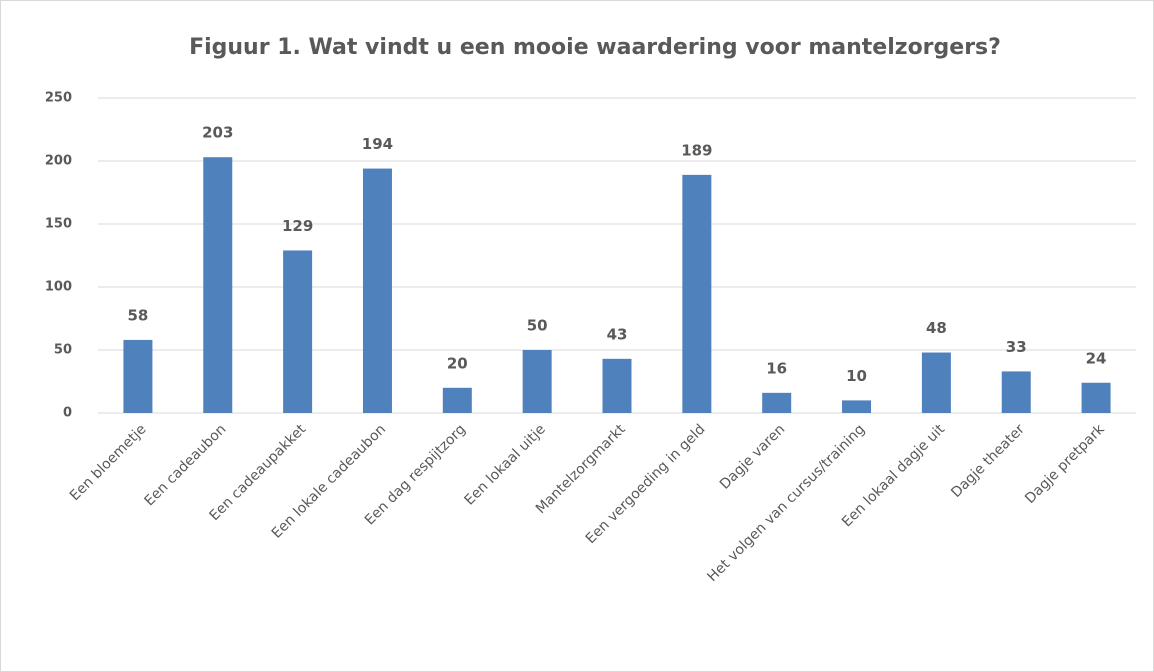 Image resolution: width=1154 pixels, height=672 pixels. Describe the element at coordinates (1096, 358) in the screenshot. I see `data-label: 24` at that location.